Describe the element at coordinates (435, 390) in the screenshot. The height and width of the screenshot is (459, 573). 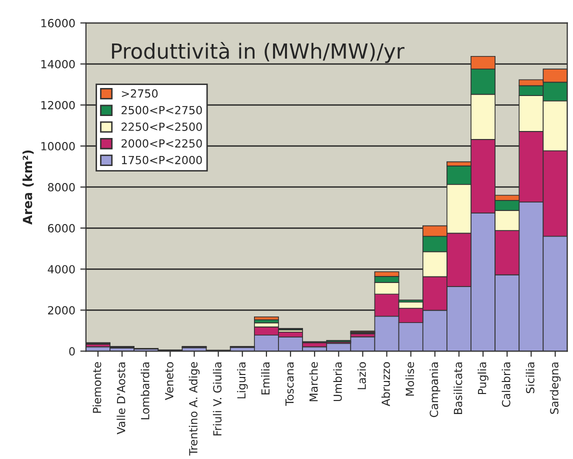
I see `x-tick-label: Campania` at that location.